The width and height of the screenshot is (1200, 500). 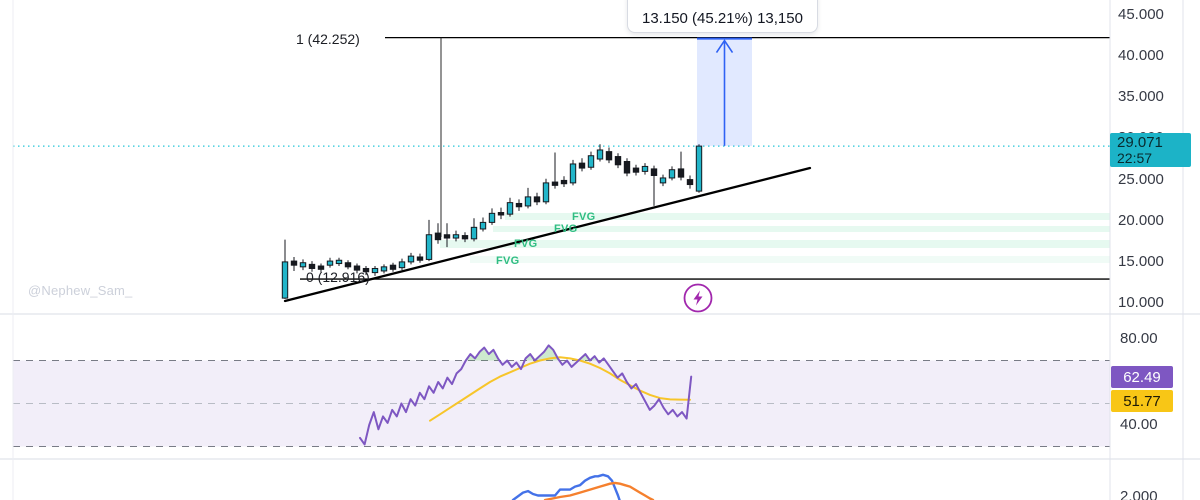 I want to click on measure-tooltip-text: 13.150 (45.21%) 13,150, so click(x=722, y=18).